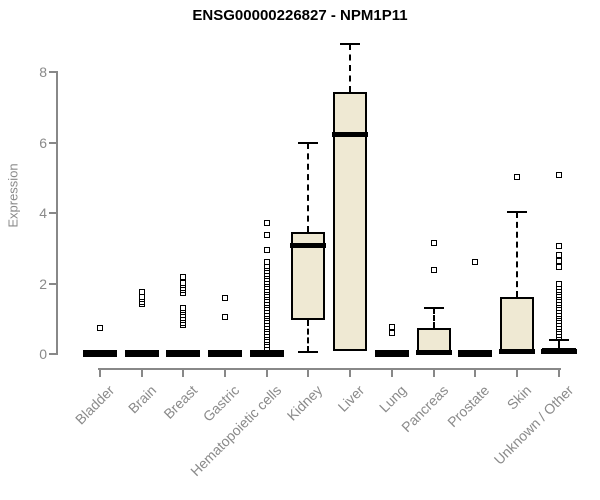 The image size is (600, 500). What do you see at coordinates (141, 353) in the screenshot?
I see `median-brain` at bounding box center [141, 353].